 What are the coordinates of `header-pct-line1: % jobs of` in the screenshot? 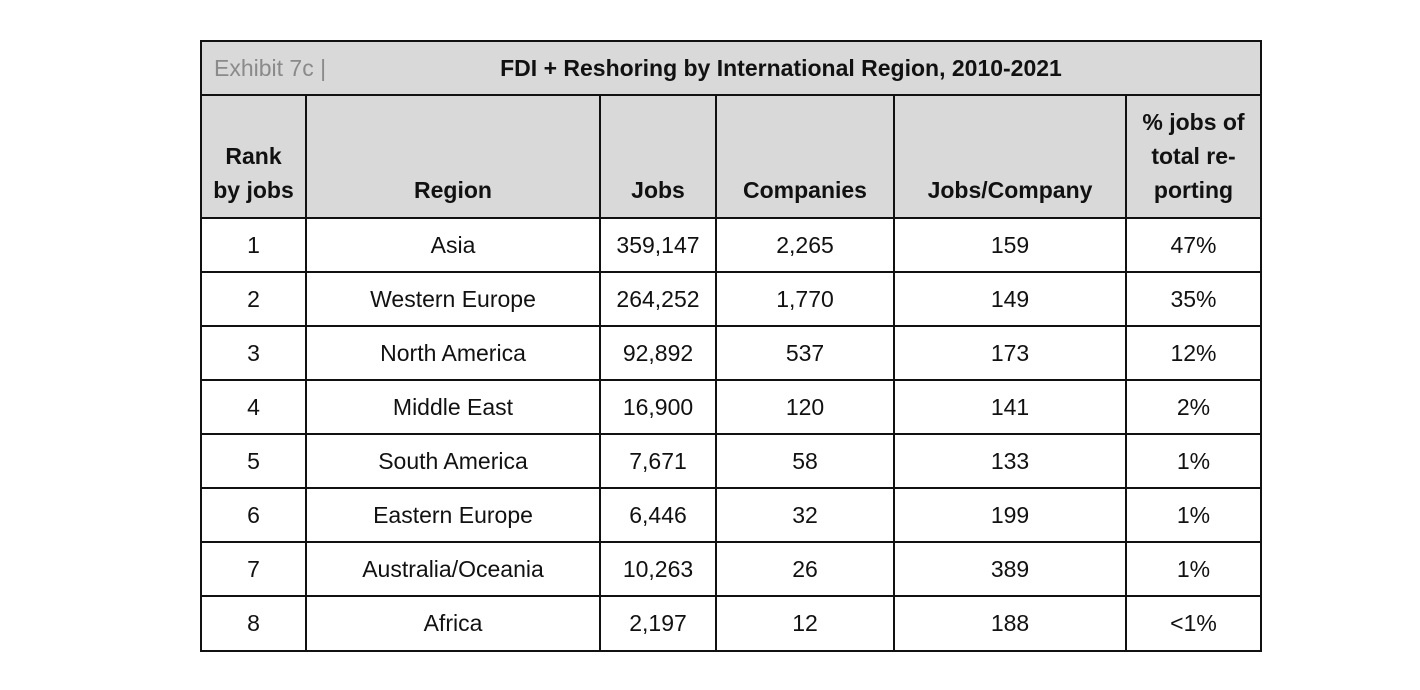 It's located at (1193, 122).